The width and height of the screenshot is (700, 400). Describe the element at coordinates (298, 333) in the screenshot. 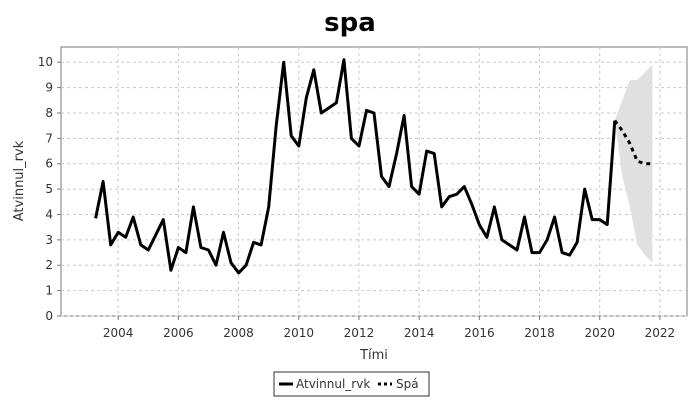

I see `x-tick-label: 2010` at that location.